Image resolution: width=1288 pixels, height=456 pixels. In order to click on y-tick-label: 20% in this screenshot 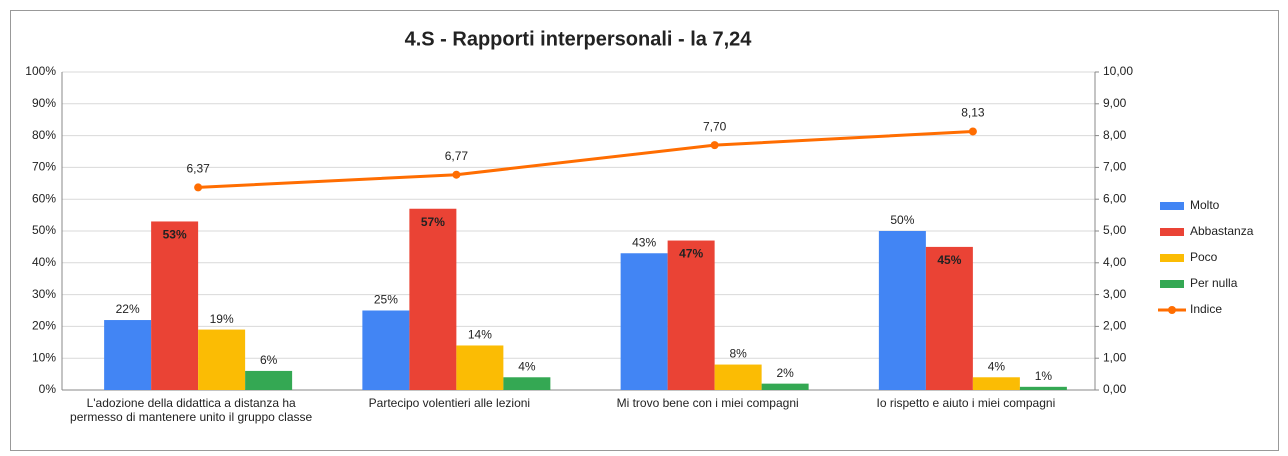, I will do `click(44, 326)`.